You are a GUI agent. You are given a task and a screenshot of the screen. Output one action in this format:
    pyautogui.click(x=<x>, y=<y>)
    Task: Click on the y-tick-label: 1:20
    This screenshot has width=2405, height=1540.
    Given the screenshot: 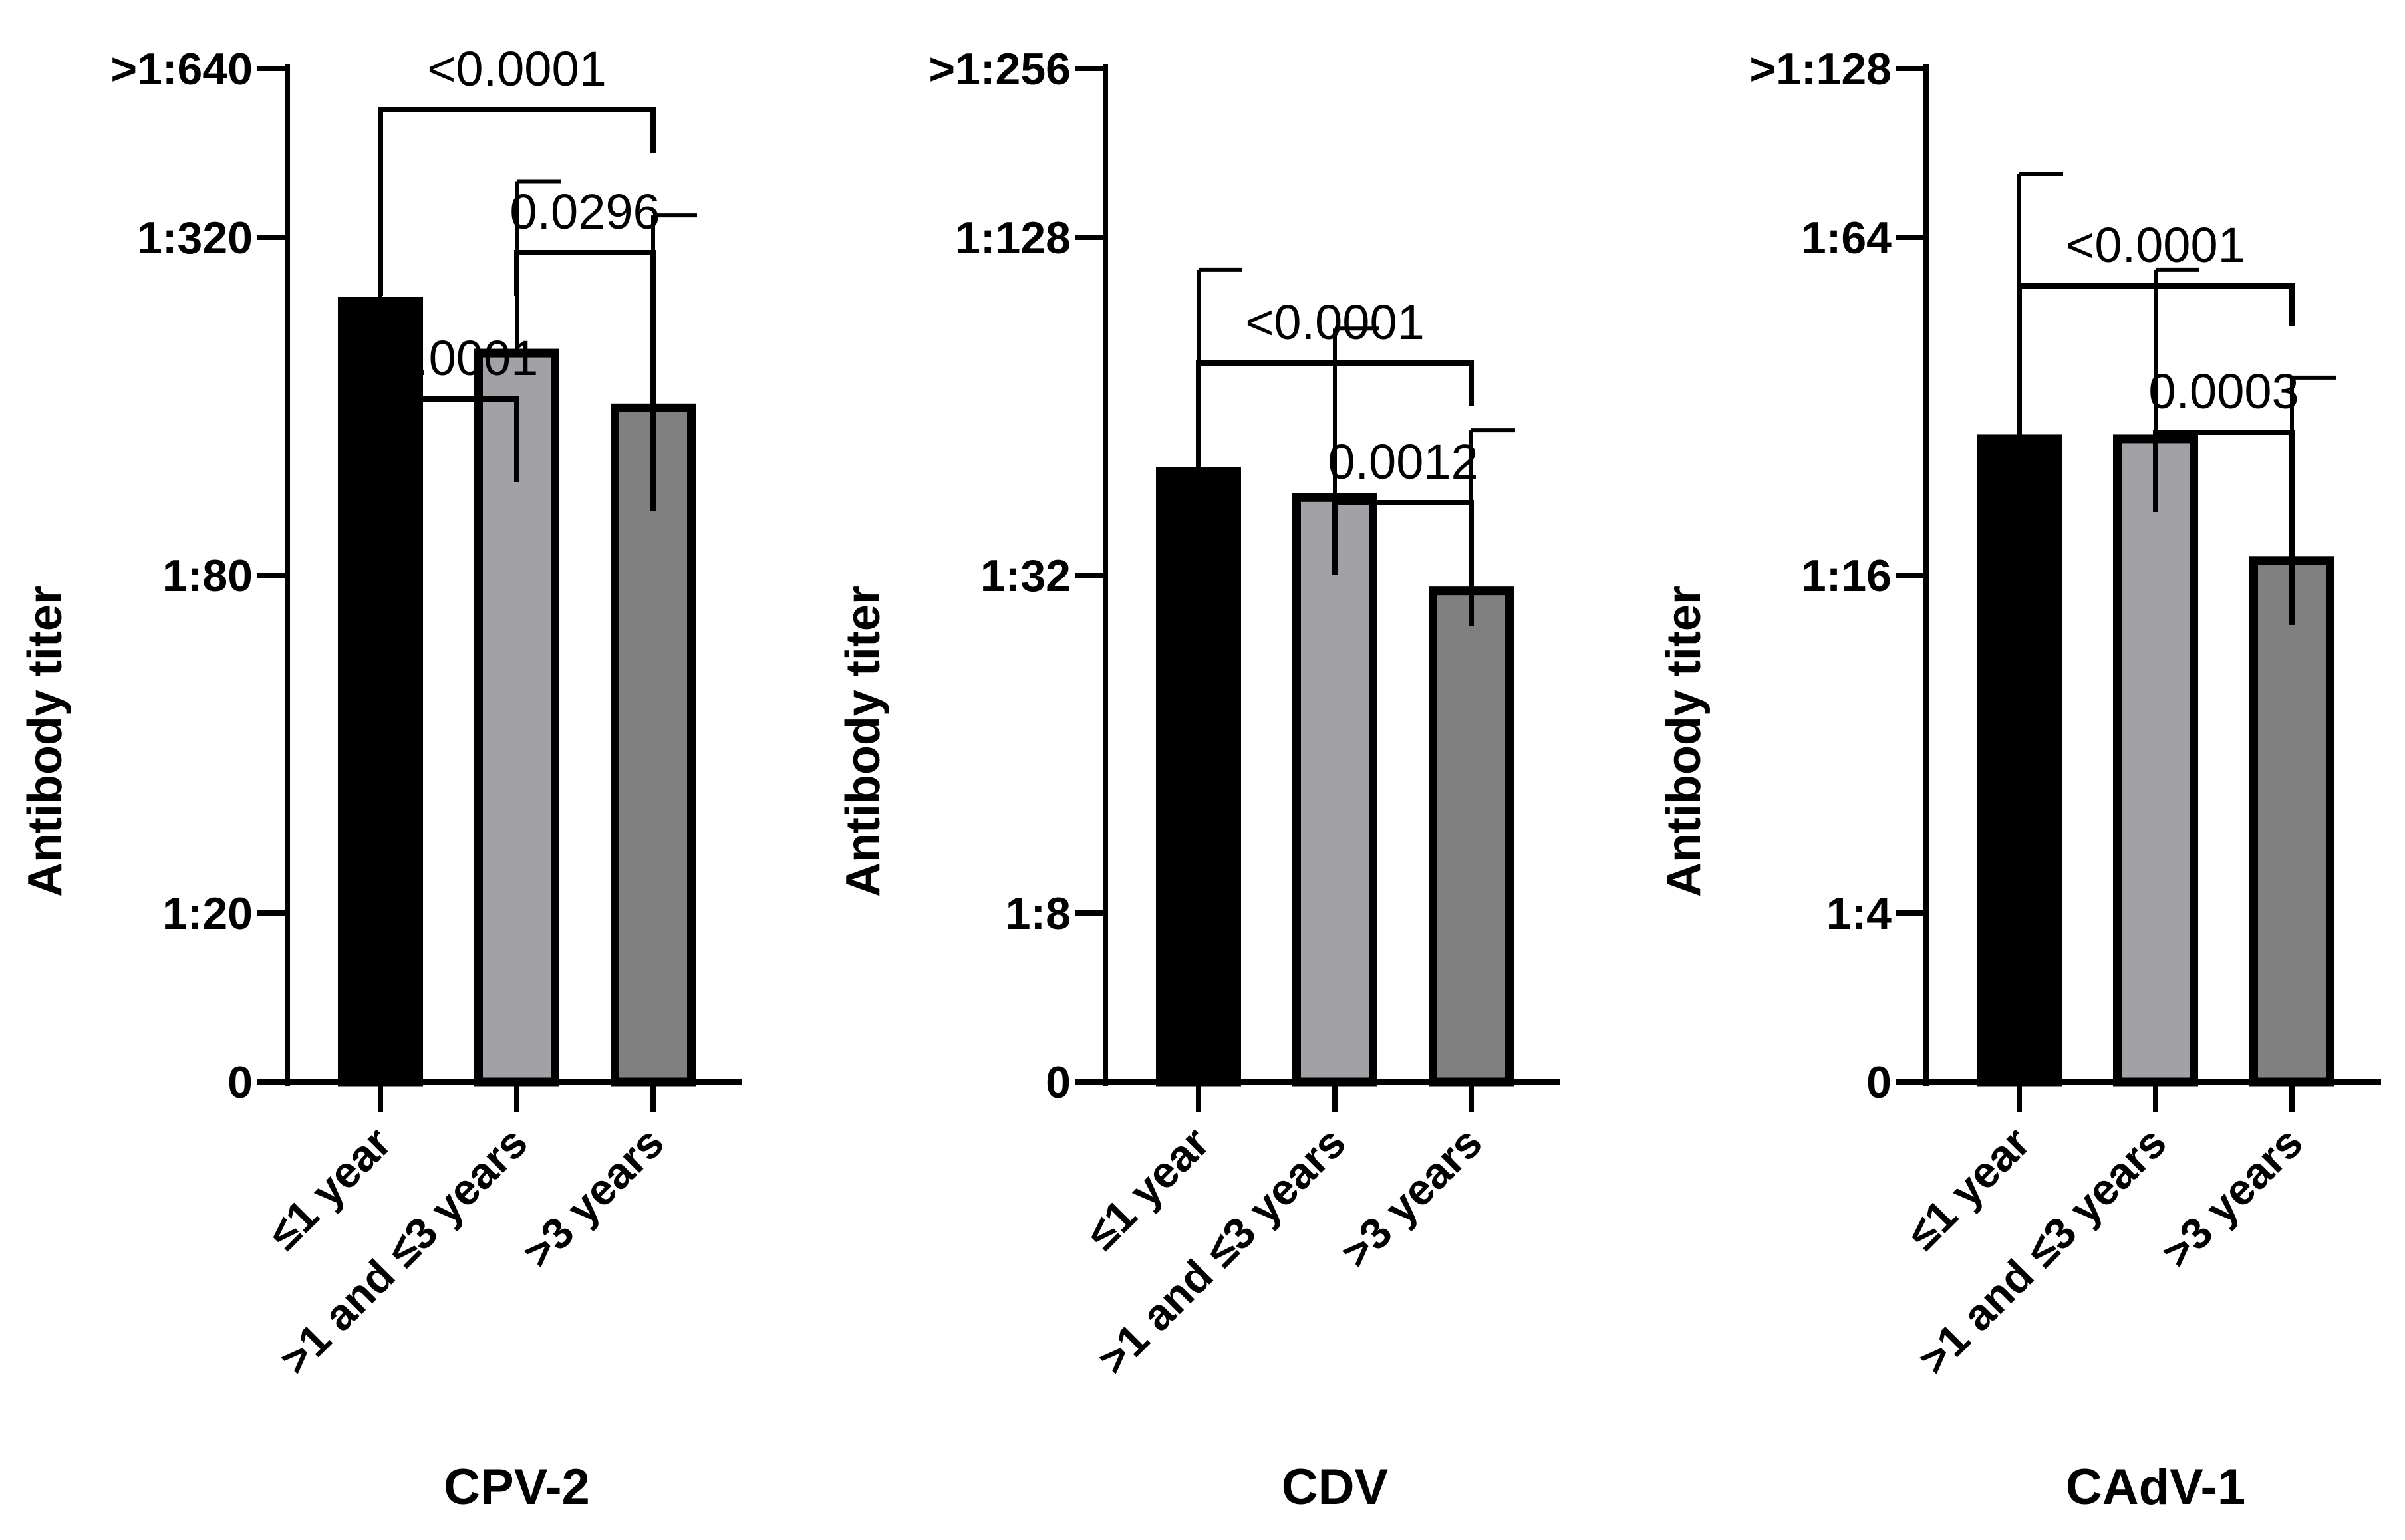 What is the action you would take?
    pyautogui.click(x=207, y=913)
    